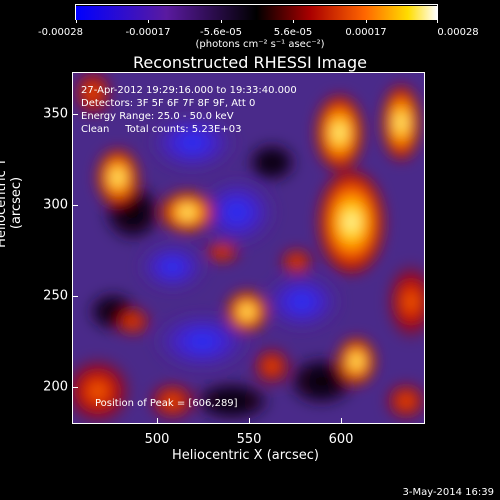 The height and width of the screenshot is (500, 500). I want to click on time-range-annotation: 27-Apr-2012 19:29:16.000 to 19:33:40.000, so click(189, 90).